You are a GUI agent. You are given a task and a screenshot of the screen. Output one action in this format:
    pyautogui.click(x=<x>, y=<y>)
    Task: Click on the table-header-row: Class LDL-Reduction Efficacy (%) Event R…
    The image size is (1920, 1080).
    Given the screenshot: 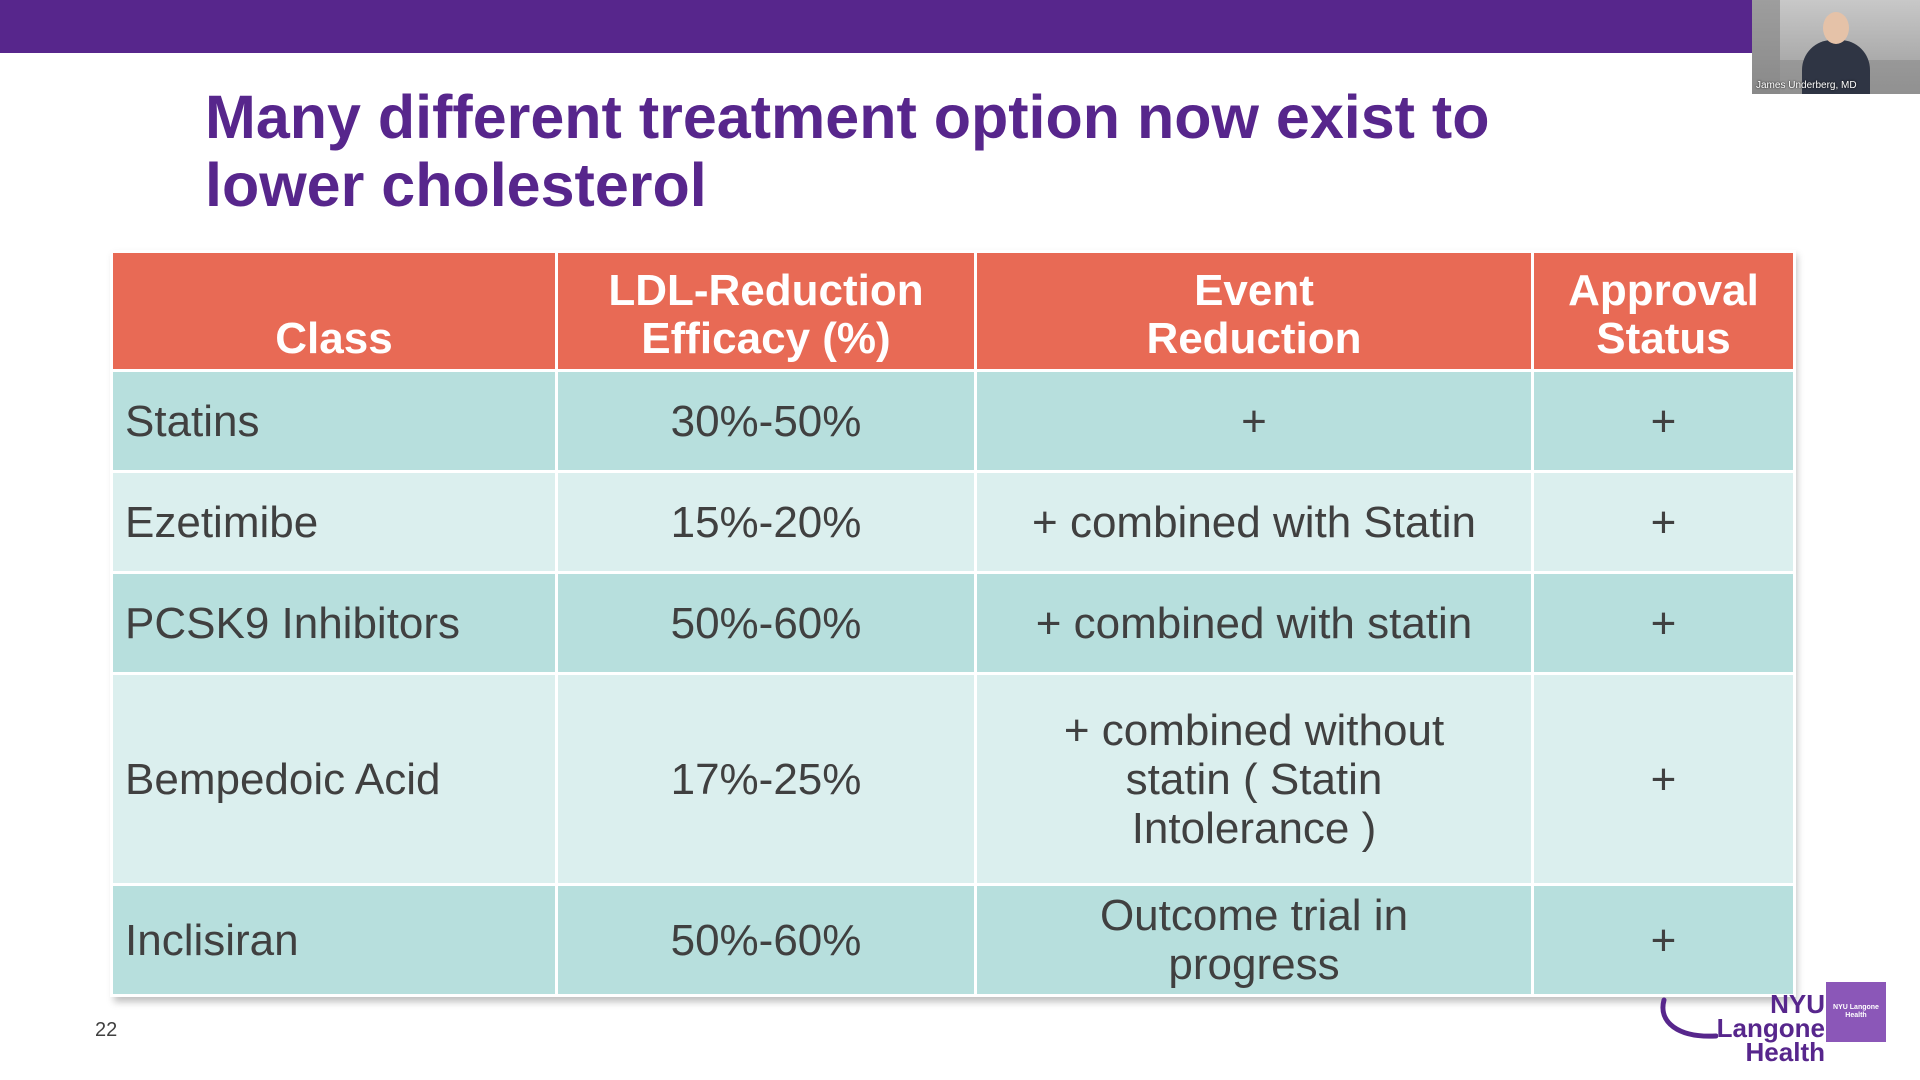 What is the action you would take?
    pyautogui.click(x=953, y=311)
    